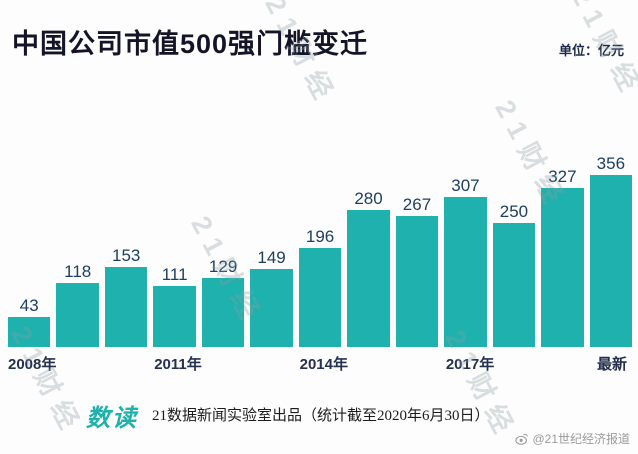 The width and height of the screenshot is (638, 454). I want to click on bar-column: 267, so click(417, 271).